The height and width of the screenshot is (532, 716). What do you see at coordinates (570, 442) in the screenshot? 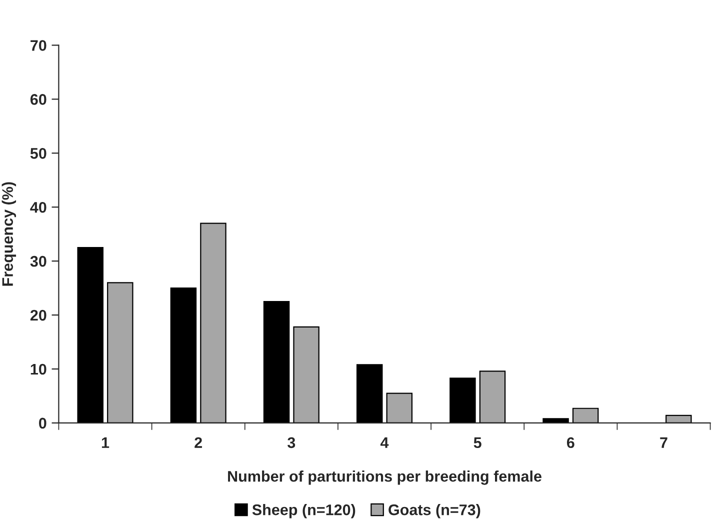
I see `x-tick-label: 6` at bounding box center [570, 442].